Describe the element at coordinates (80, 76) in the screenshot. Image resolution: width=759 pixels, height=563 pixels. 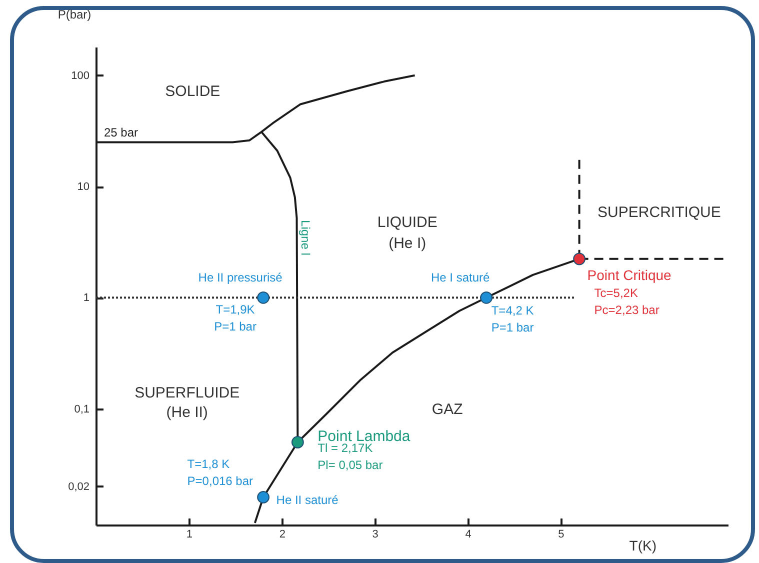
I see `y-tick-label: 100` at that location.